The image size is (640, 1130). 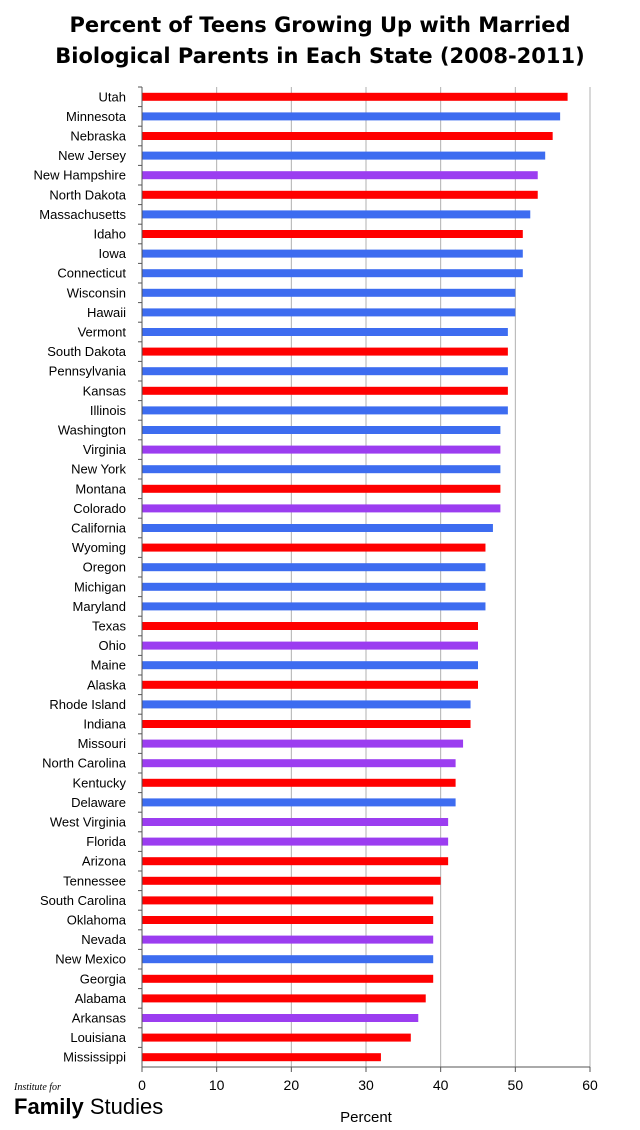 What do you see at coordinates (87, 704) in the screenshot?
I see `category-label-rhode-island: Rhode Island` at bounding box center [87, 704].